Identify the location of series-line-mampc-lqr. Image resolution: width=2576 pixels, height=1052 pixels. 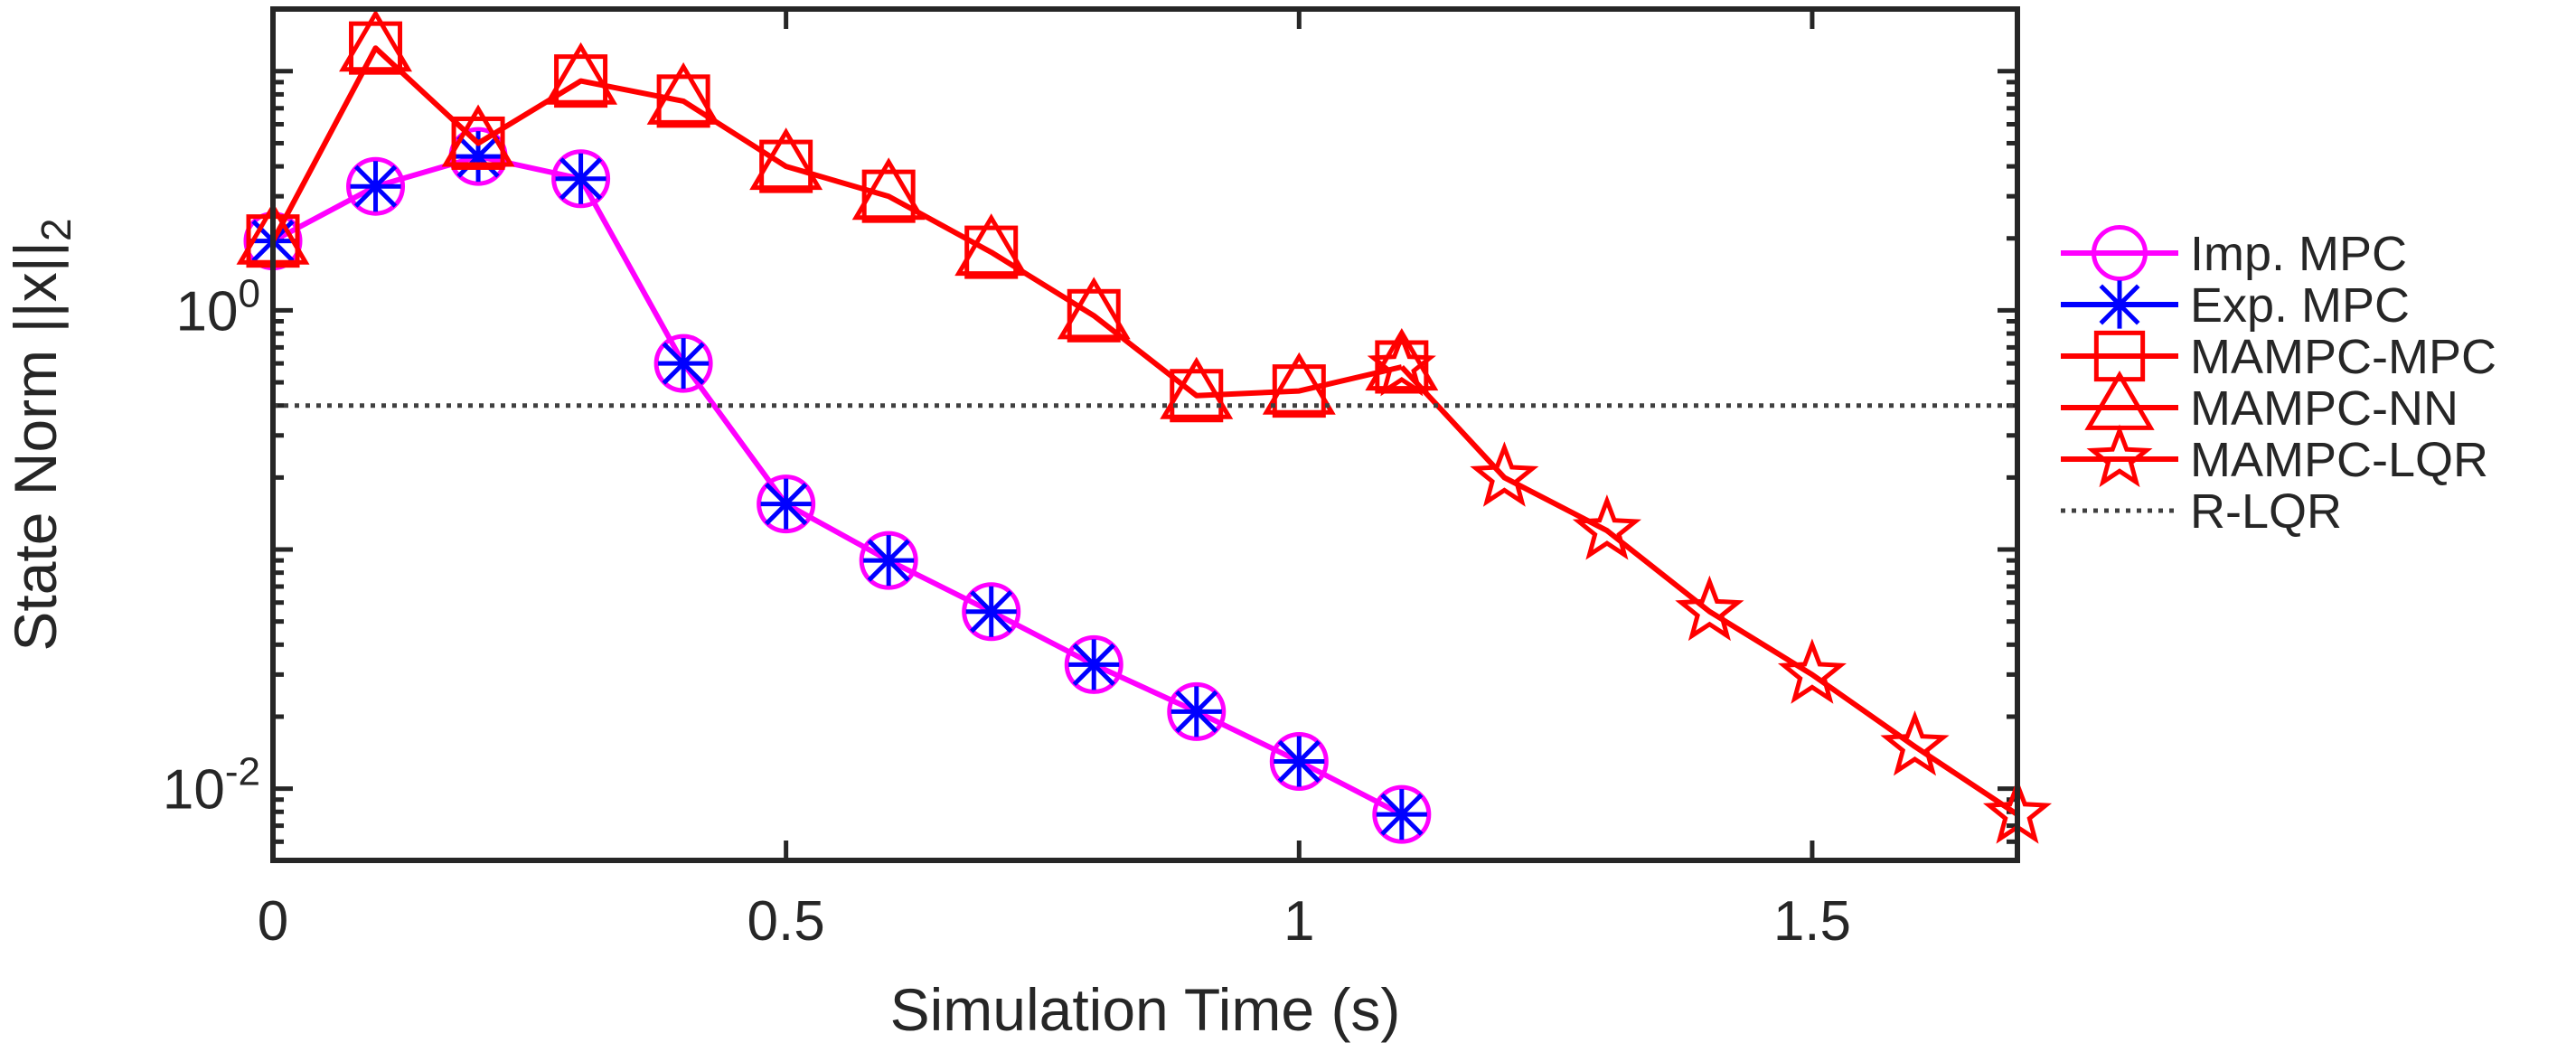
(1709, 590).